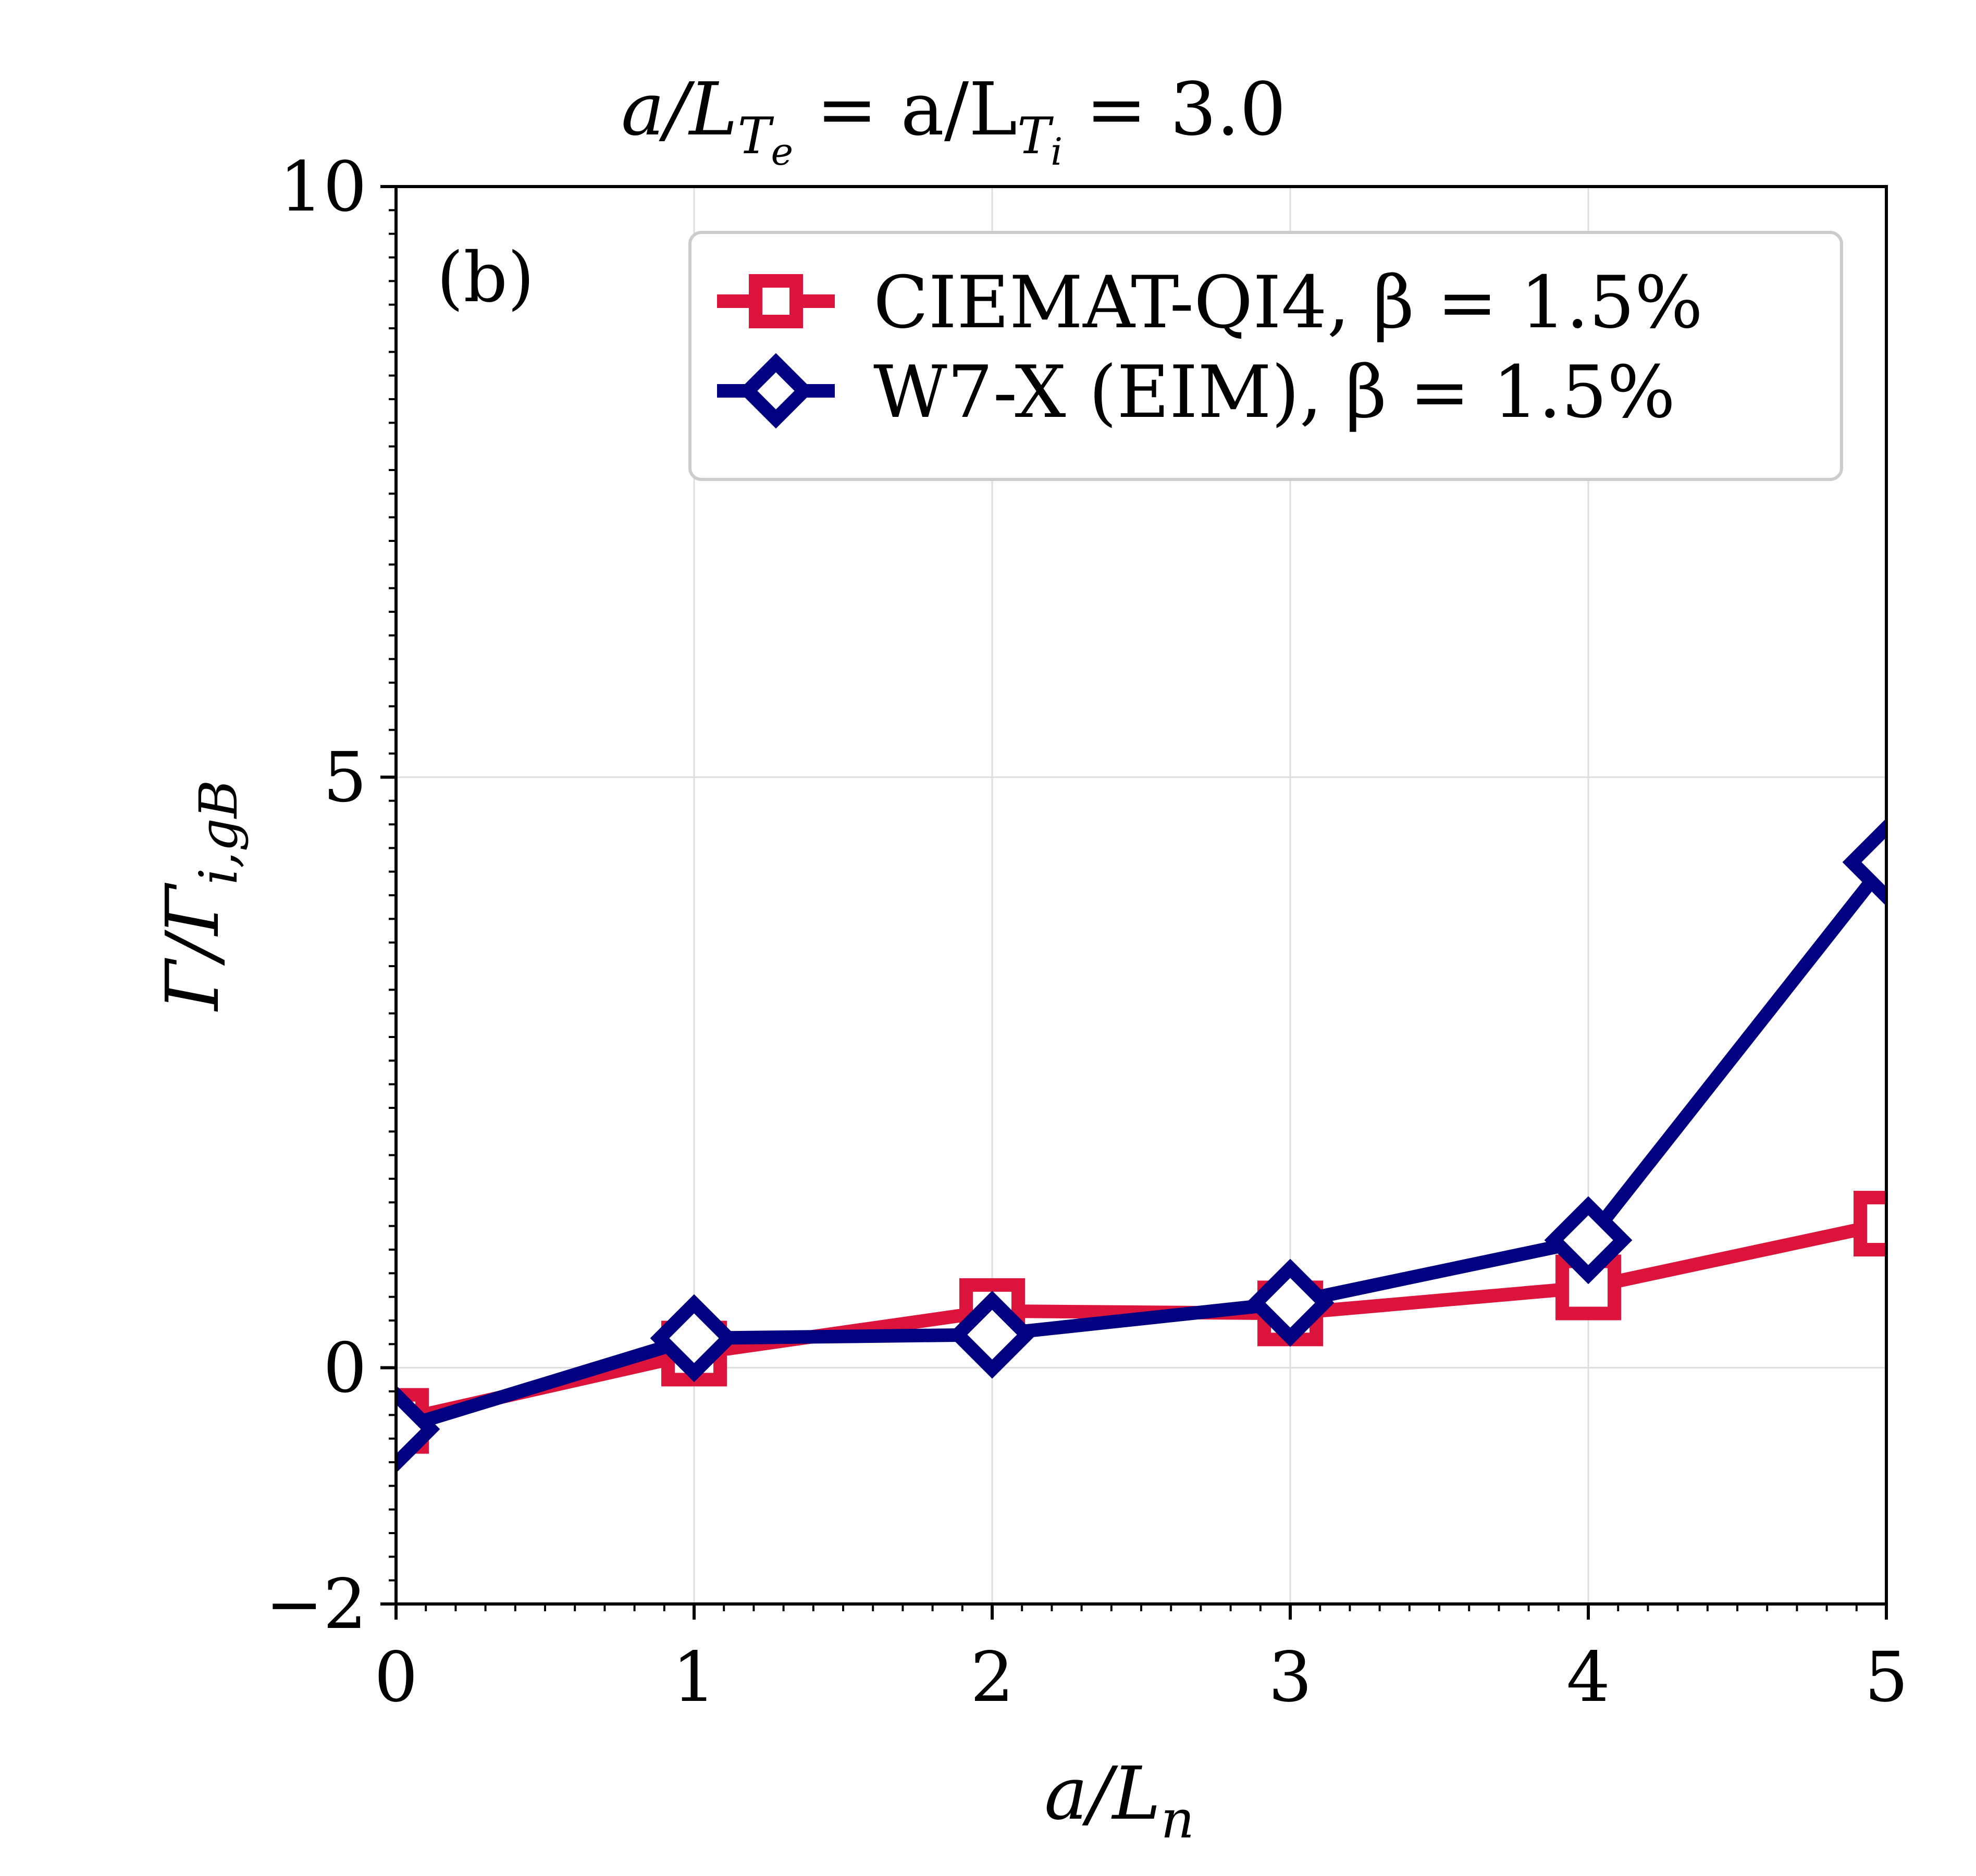  Describe the element at coordinates (776, 301) in the screenshot. I see `legend-marker-ciemat` at that location.